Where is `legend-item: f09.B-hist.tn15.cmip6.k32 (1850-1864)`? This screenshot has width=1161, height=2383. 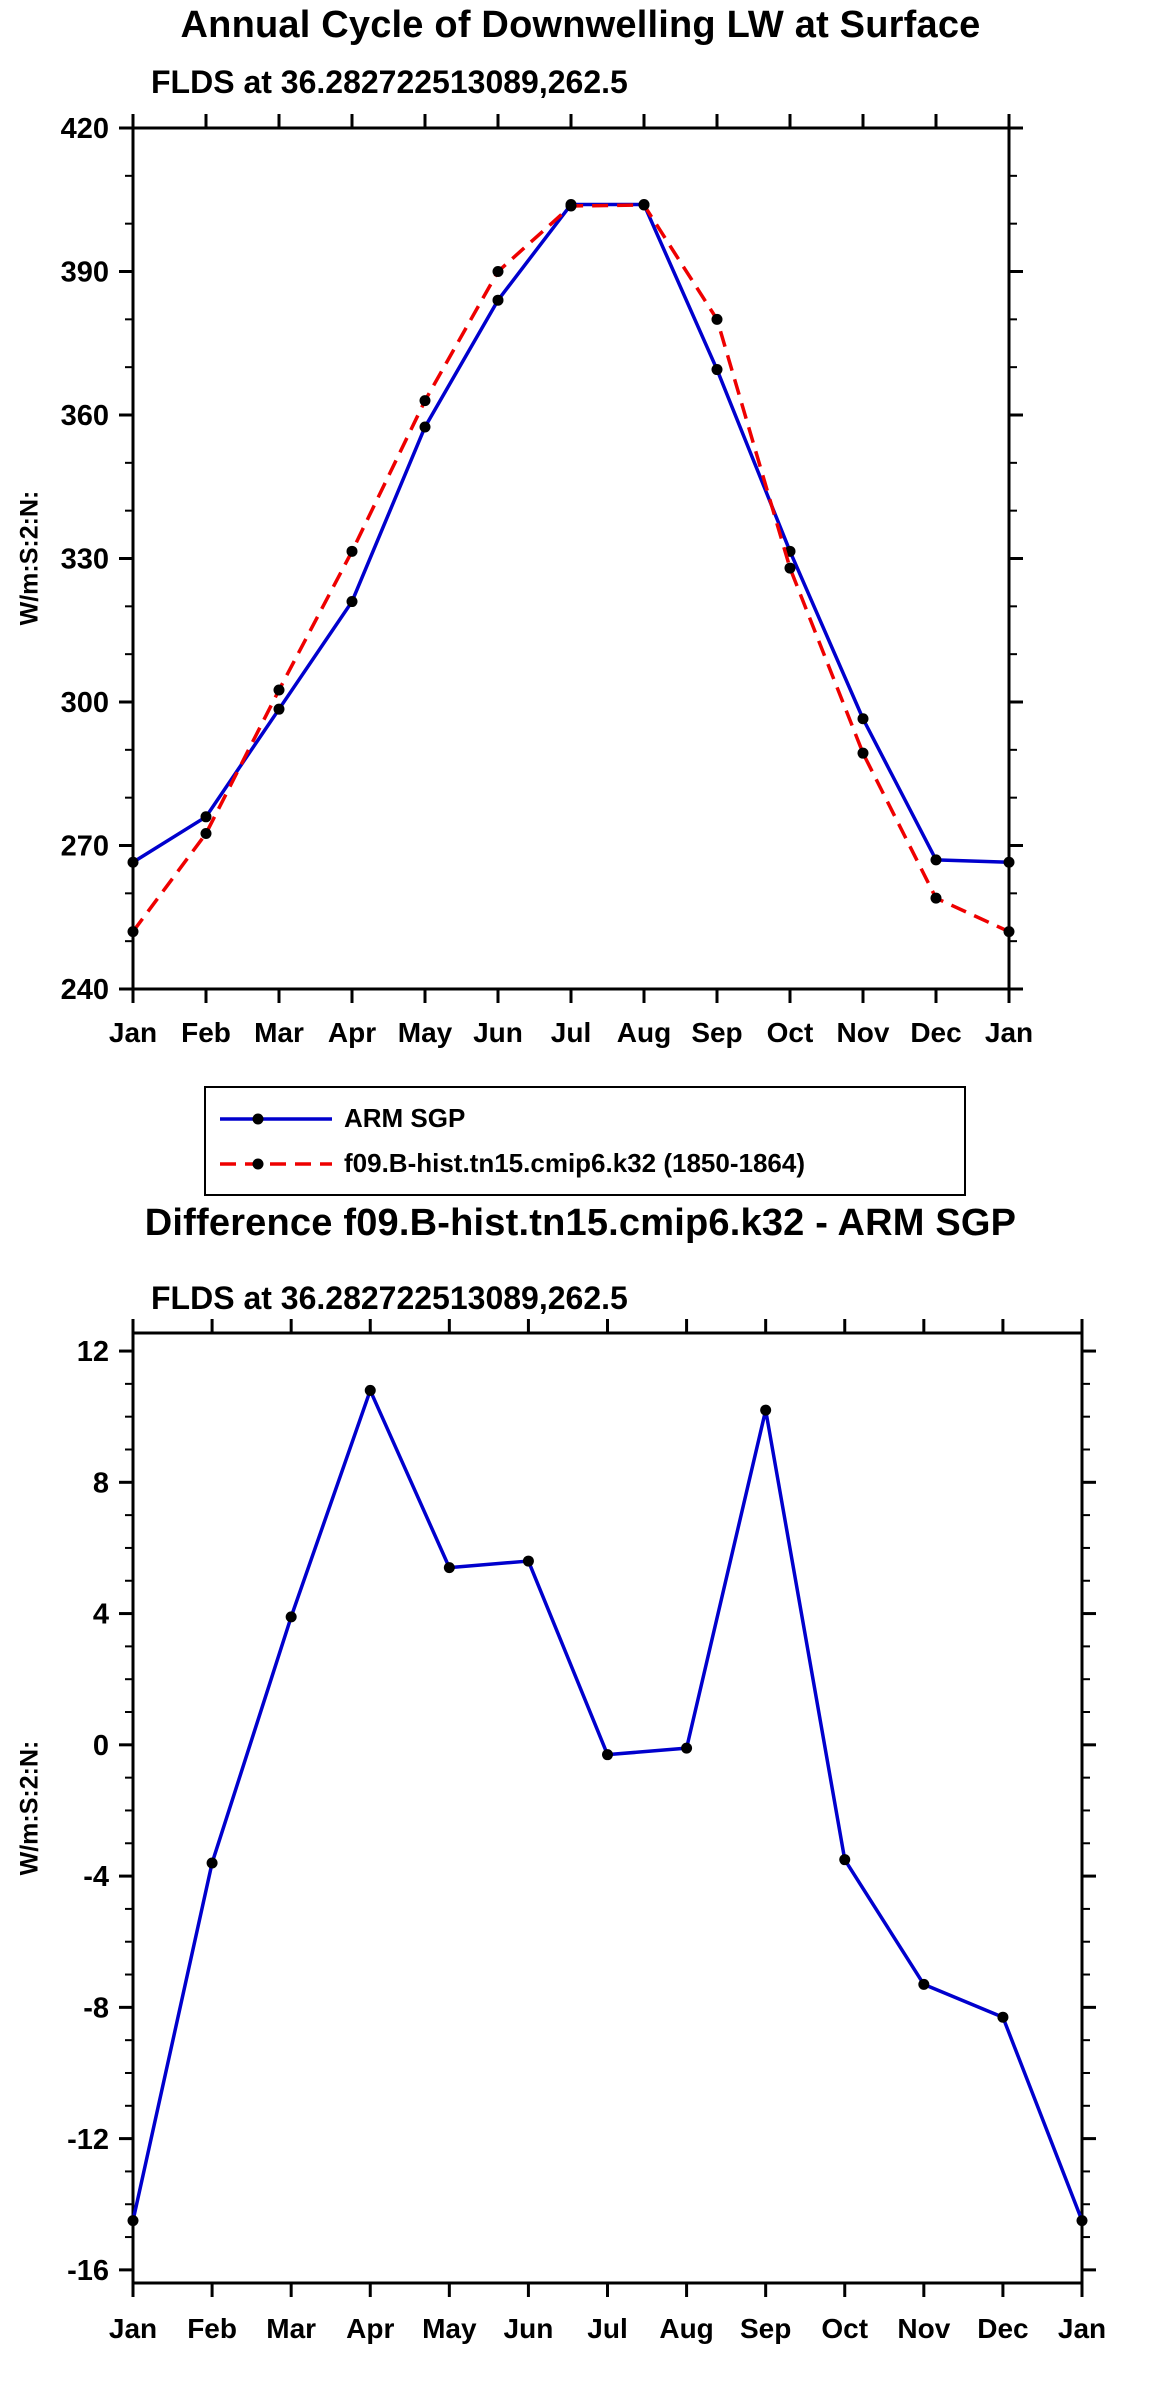 legend-item: f09.B-hist.tn15.cmip6.k32 (1850-1864) is located at coordinates (585, 1163).